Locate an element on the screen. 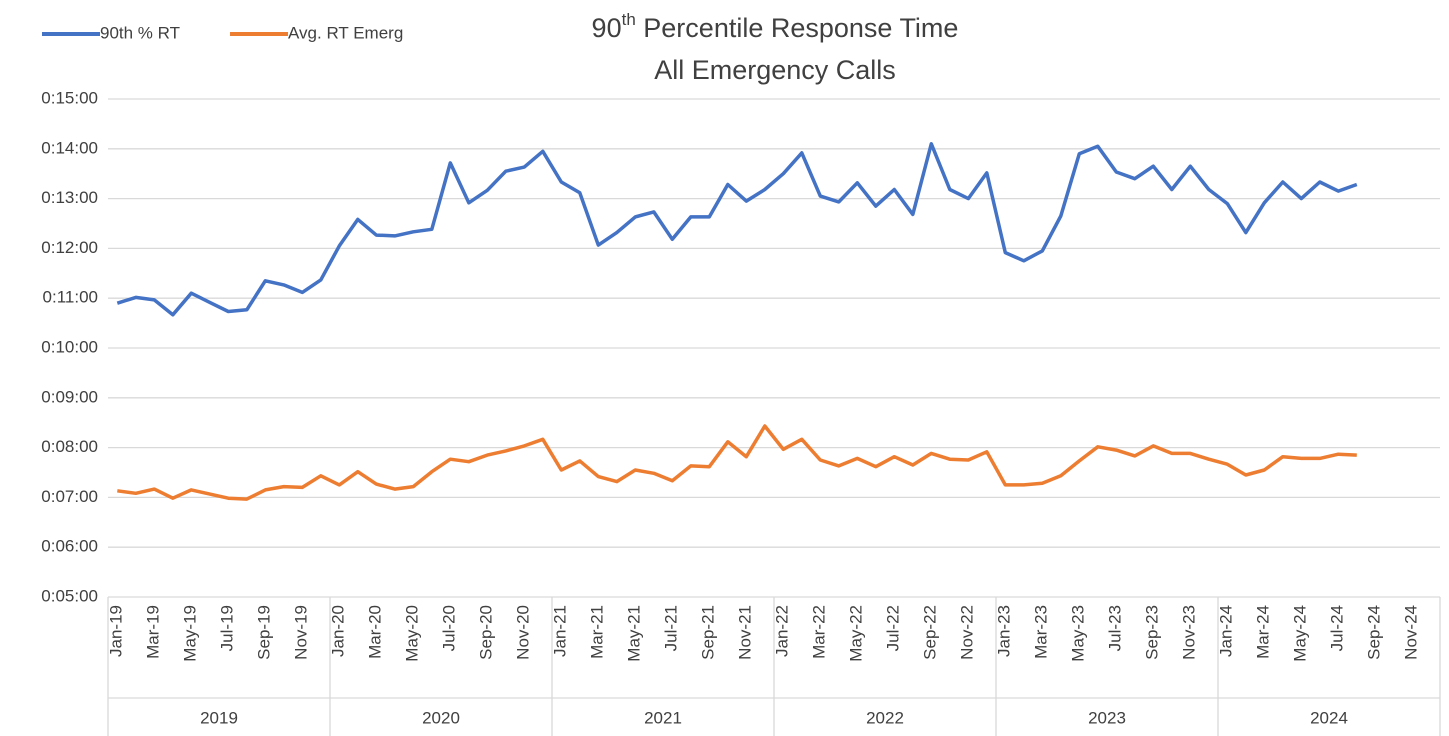 The height and width of the screenshot is (736, 1449). y-tick-label: 0:14:00 is located at coordinates (69, 147).